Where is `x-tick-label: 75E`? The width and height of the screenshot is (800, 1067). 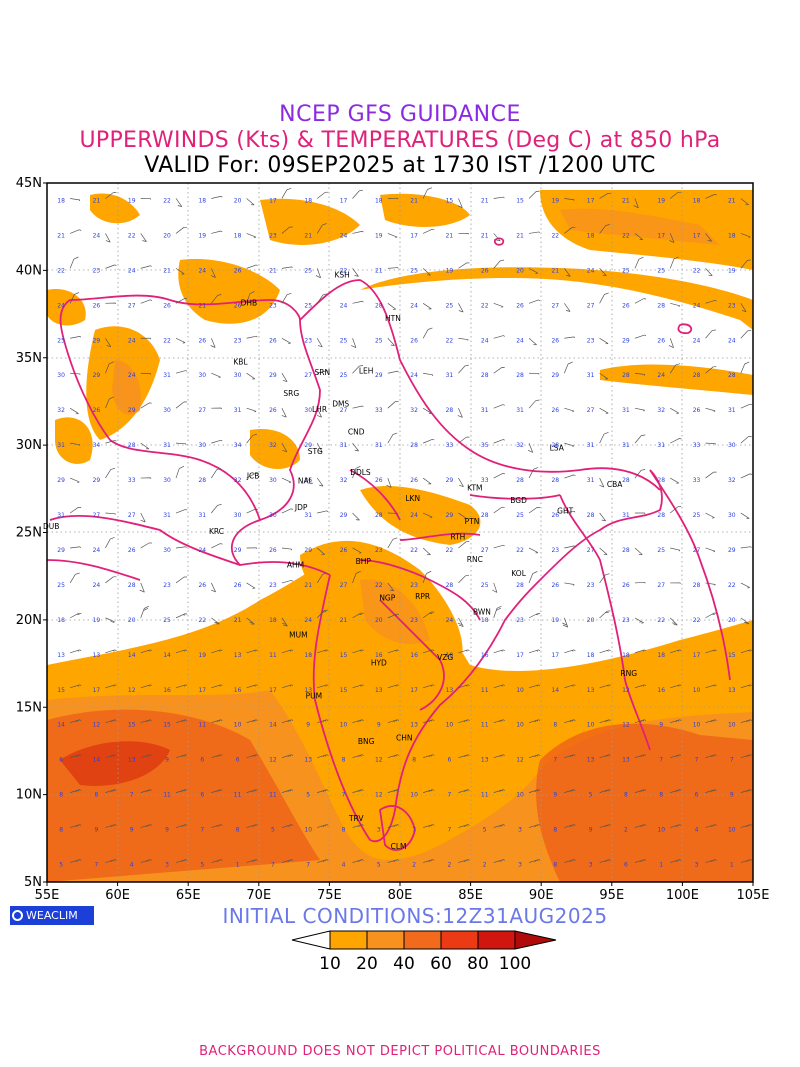 x-tick-label: 75E is located at coordinates (329, 895).